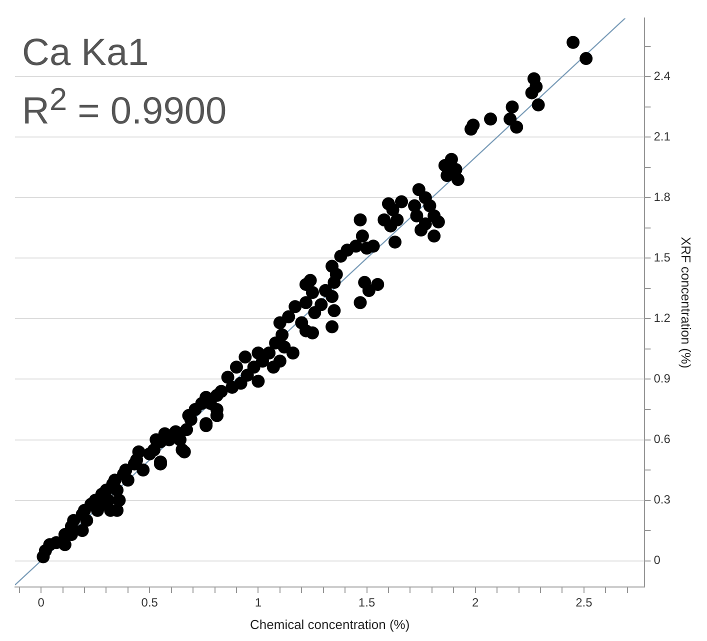 This screenshot has height=641, width=707. I want to click on y-tick-label: 0.6, so click(662, 439).